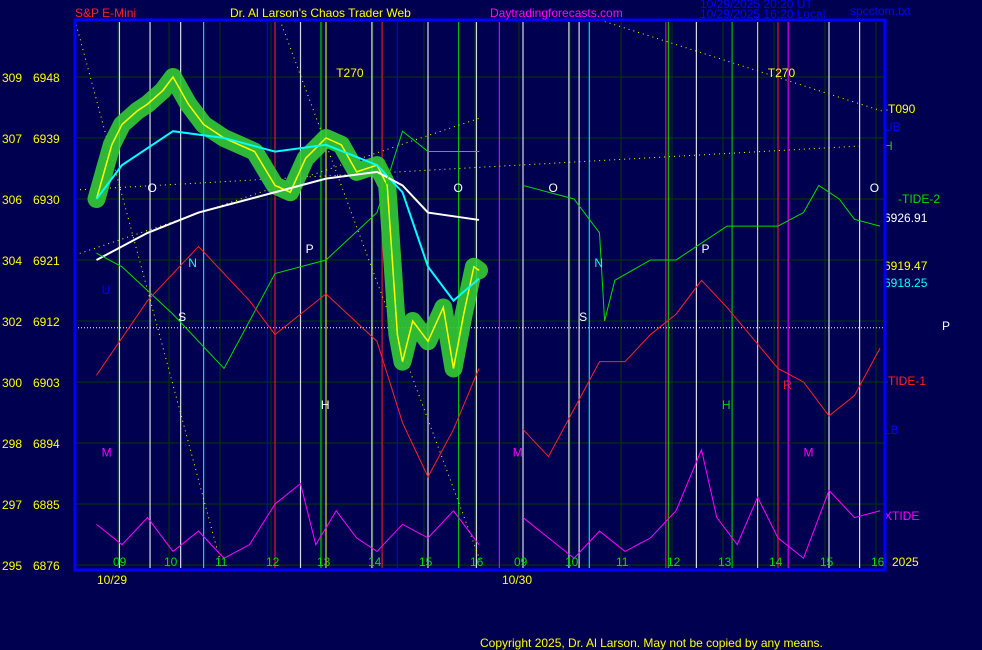 Image resolution: width=982 pixels, height=650 pixels. I want to click on data-file: spcctom.txt, so click(880, 11).